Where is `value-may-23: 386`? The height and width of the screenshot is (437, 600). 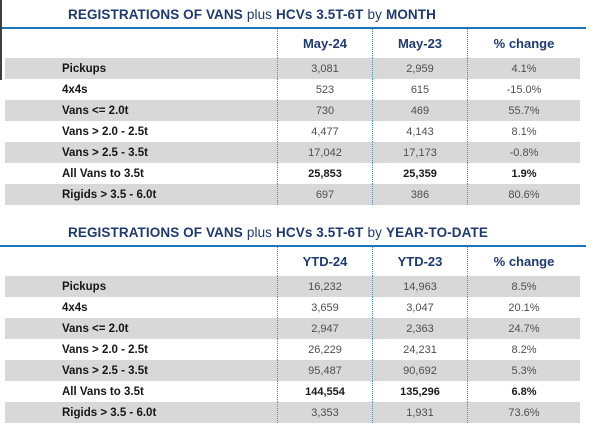 value-may-23: 386 is located at coordinates (419, 194).